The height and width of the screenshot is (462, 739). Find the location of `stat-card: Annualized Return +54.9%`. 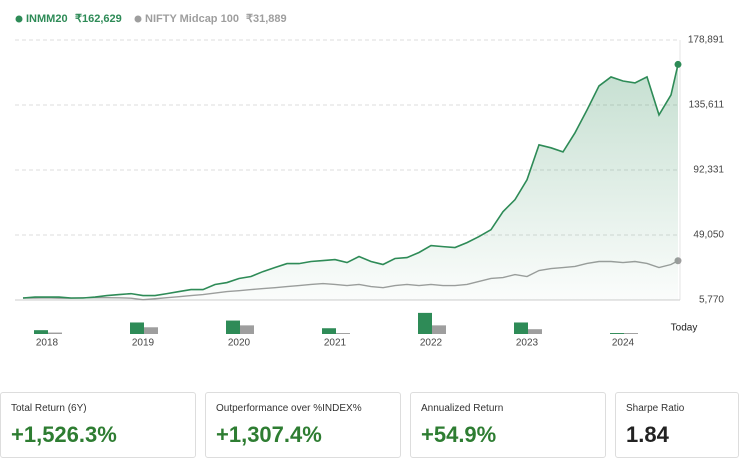

stat-card: Annualized Return +54.9% is located at coordinates (508, 425).